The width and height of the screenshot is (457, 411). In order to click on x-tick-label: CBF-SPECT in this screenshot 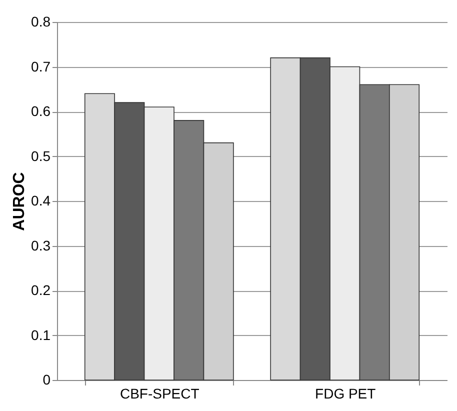, I will do `click(160, 394)`.